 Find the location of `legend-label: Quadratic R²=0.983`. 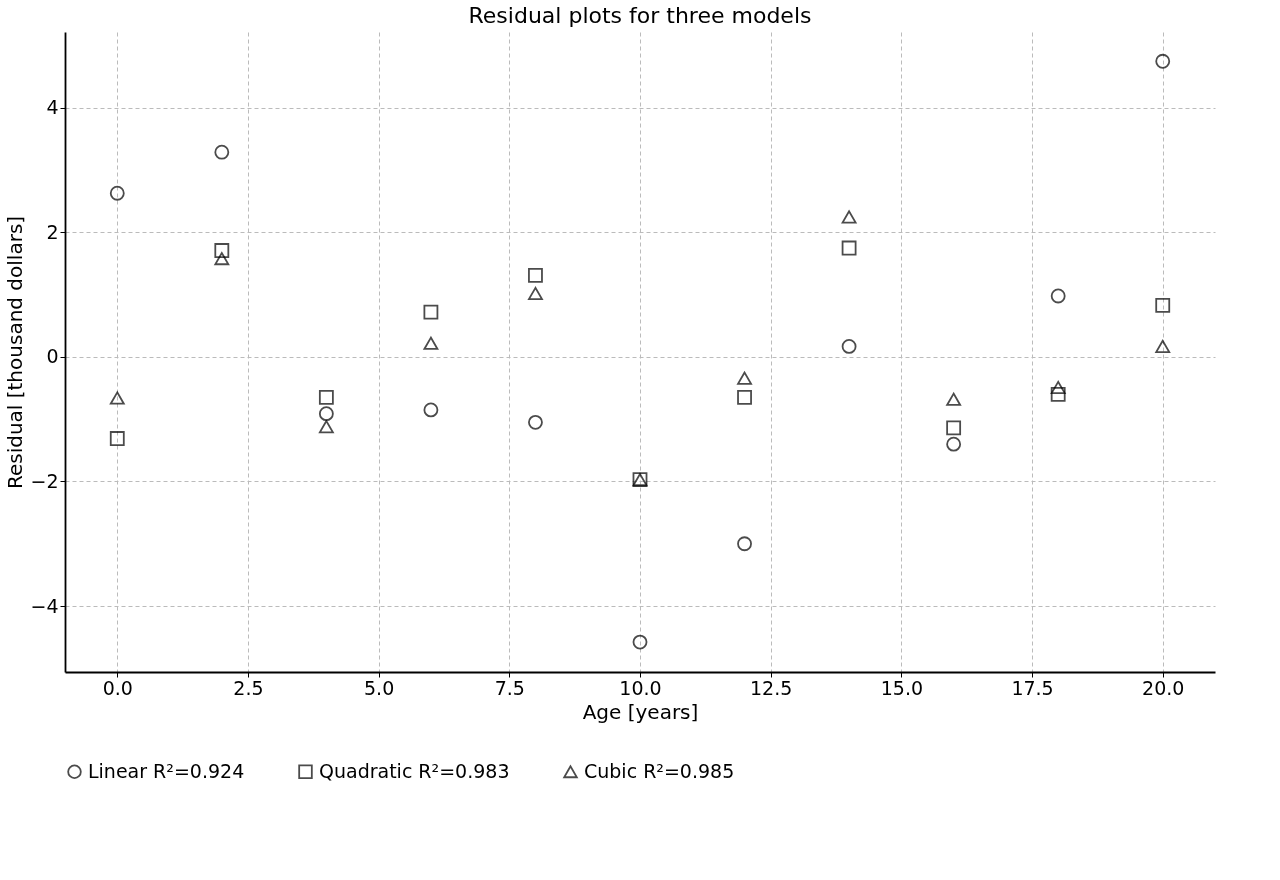

legend-label: Quadratic R²=0.983 is located at coordinates (414, 770).